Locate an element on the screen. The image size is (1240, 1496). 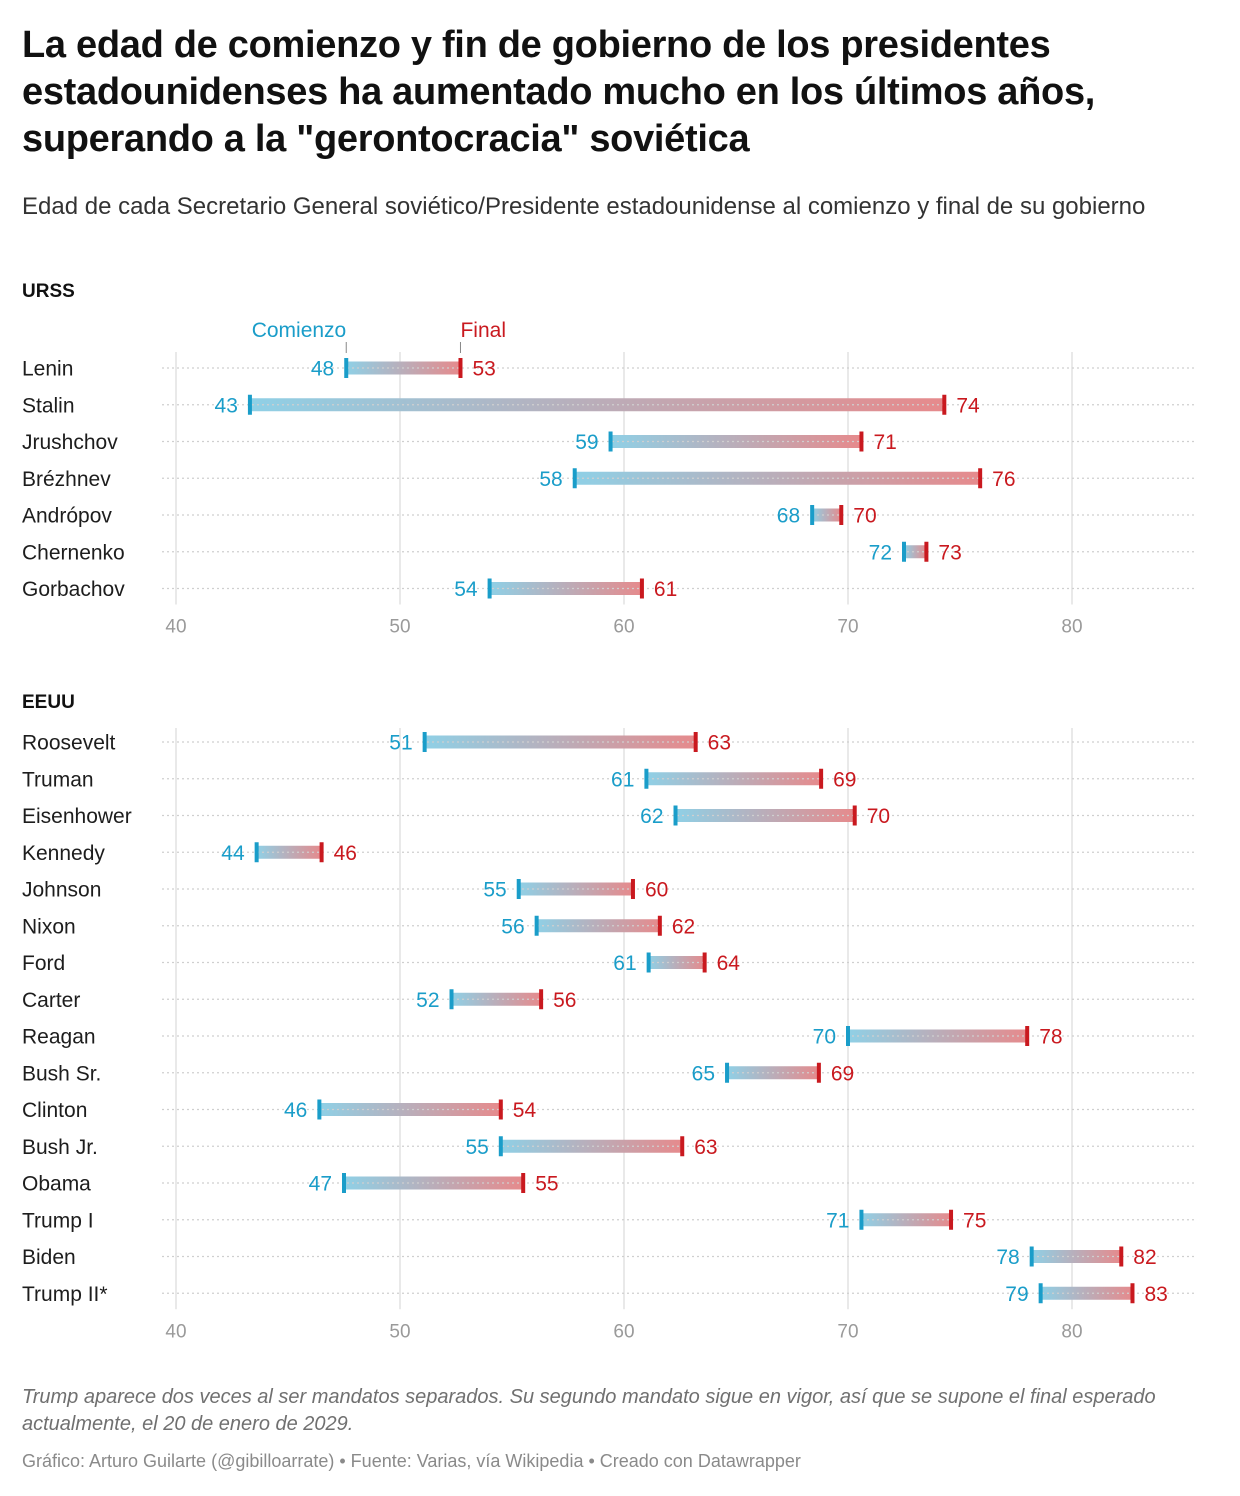
start-value-label: 61 is located at coordinates (624, 963).